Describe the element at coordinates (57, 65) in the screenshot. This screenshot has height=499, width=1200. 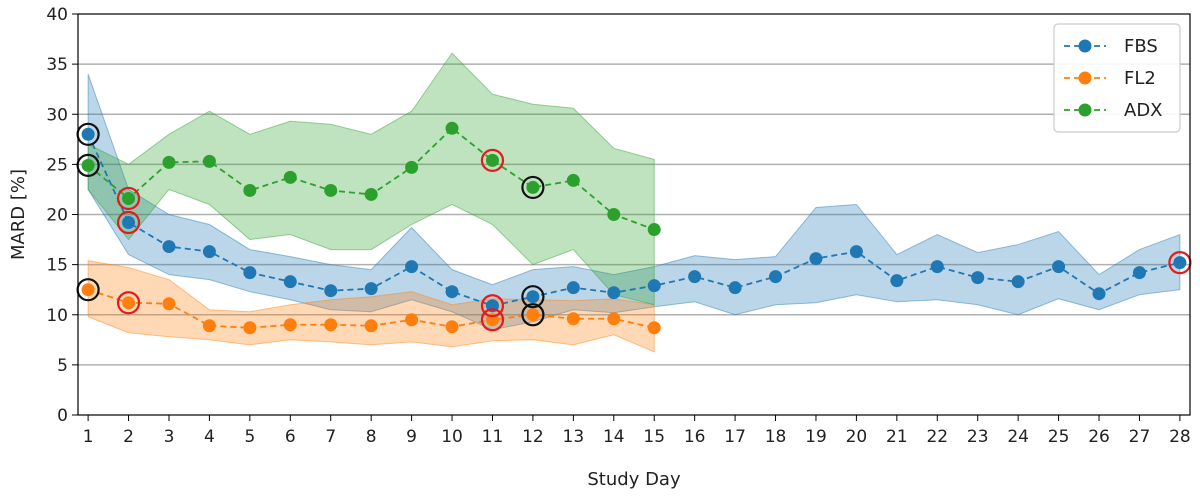
I see `y-tick-label-35: 35` at that location.